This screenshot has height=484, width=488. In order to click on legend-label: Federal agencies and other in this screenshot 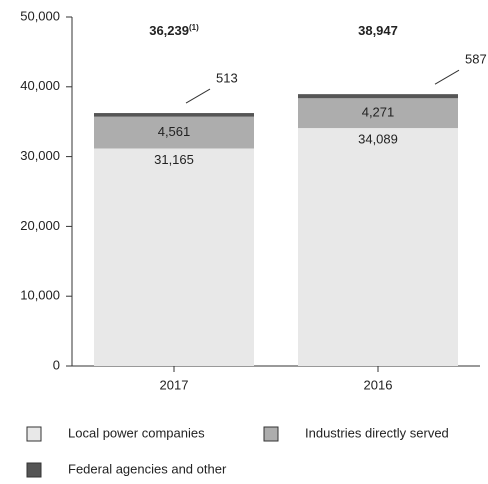, I will do `click(147, 468)`.